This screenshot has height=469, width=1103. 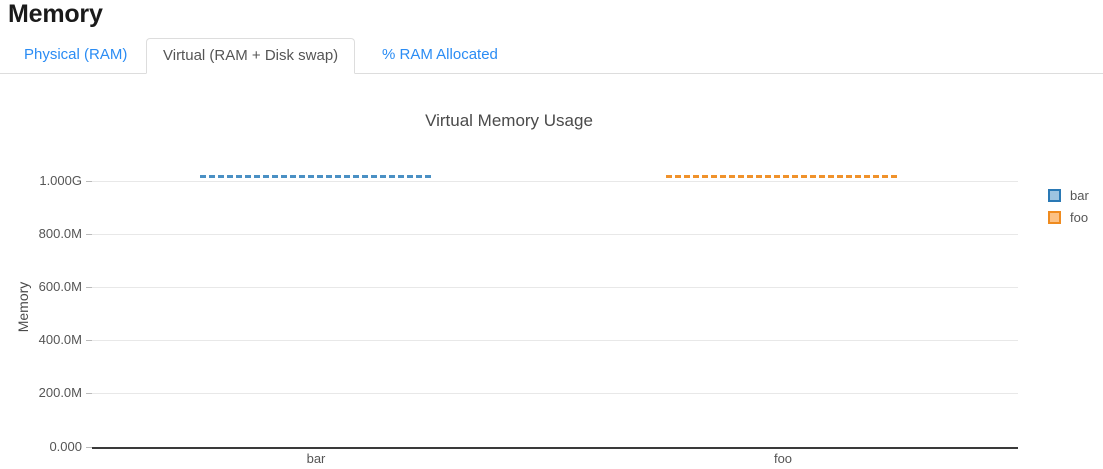 What do you see at coordinates (65, 446) in the screenshot?
I see `ytick-label-zero: 0.000` at bounding box center [65, 446].